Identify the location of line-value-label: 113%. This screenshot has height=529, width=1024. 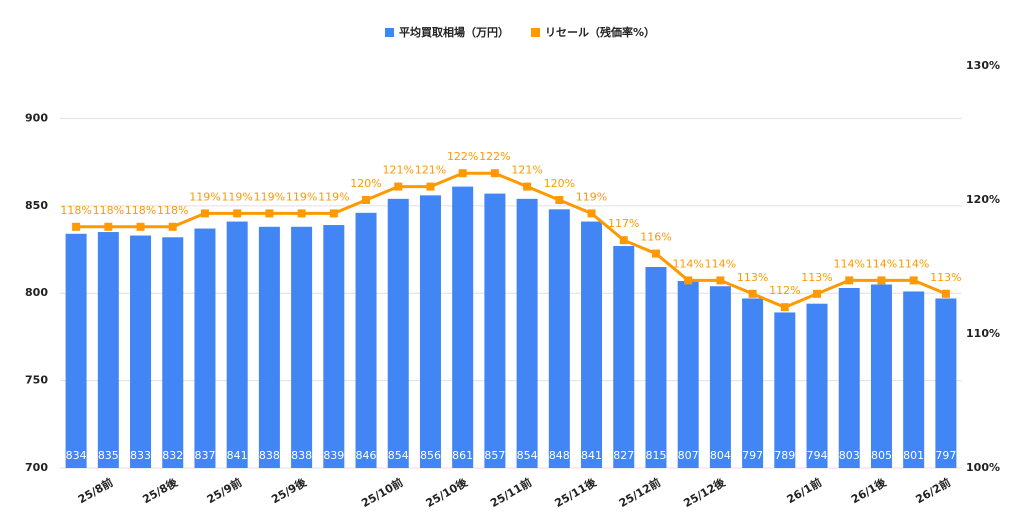
(752, 277).